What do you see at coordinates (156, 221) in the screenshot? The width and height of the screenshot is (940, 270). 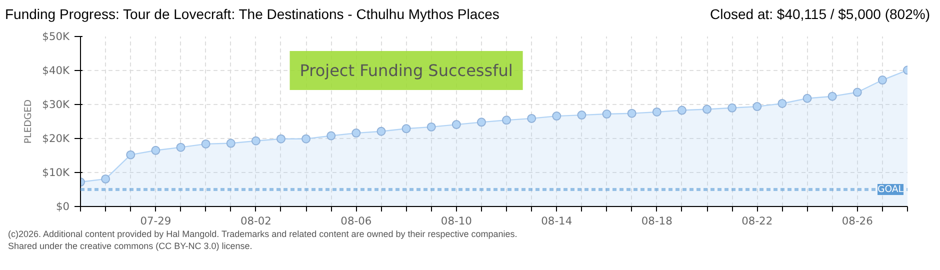 I see `x-tick-label: 07-29` at bounding box center [156, 221].